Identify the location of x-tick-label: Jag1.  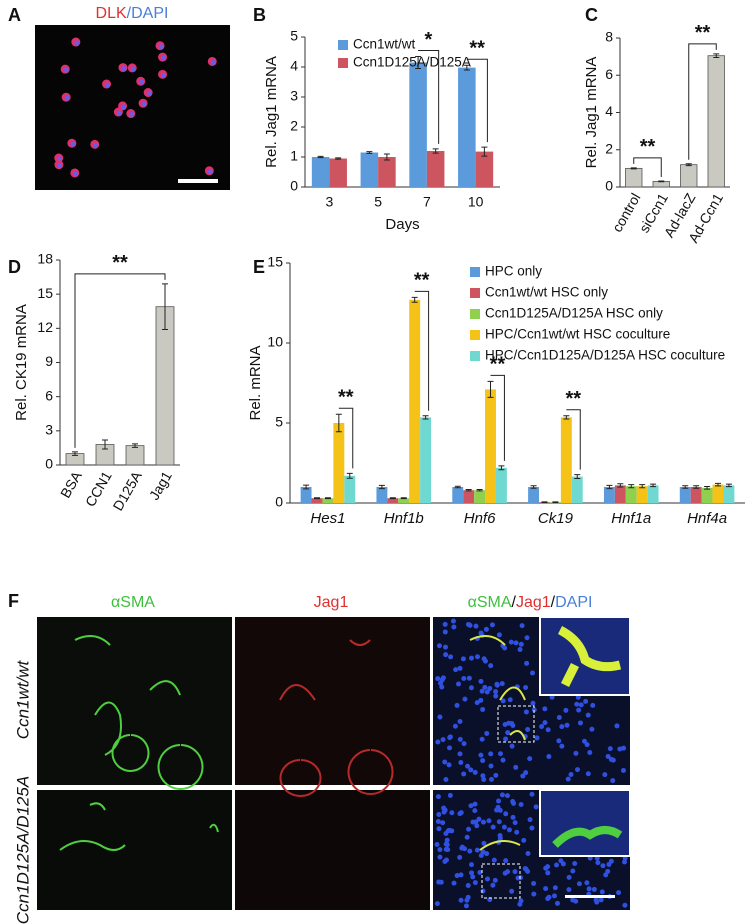
(160, 485).